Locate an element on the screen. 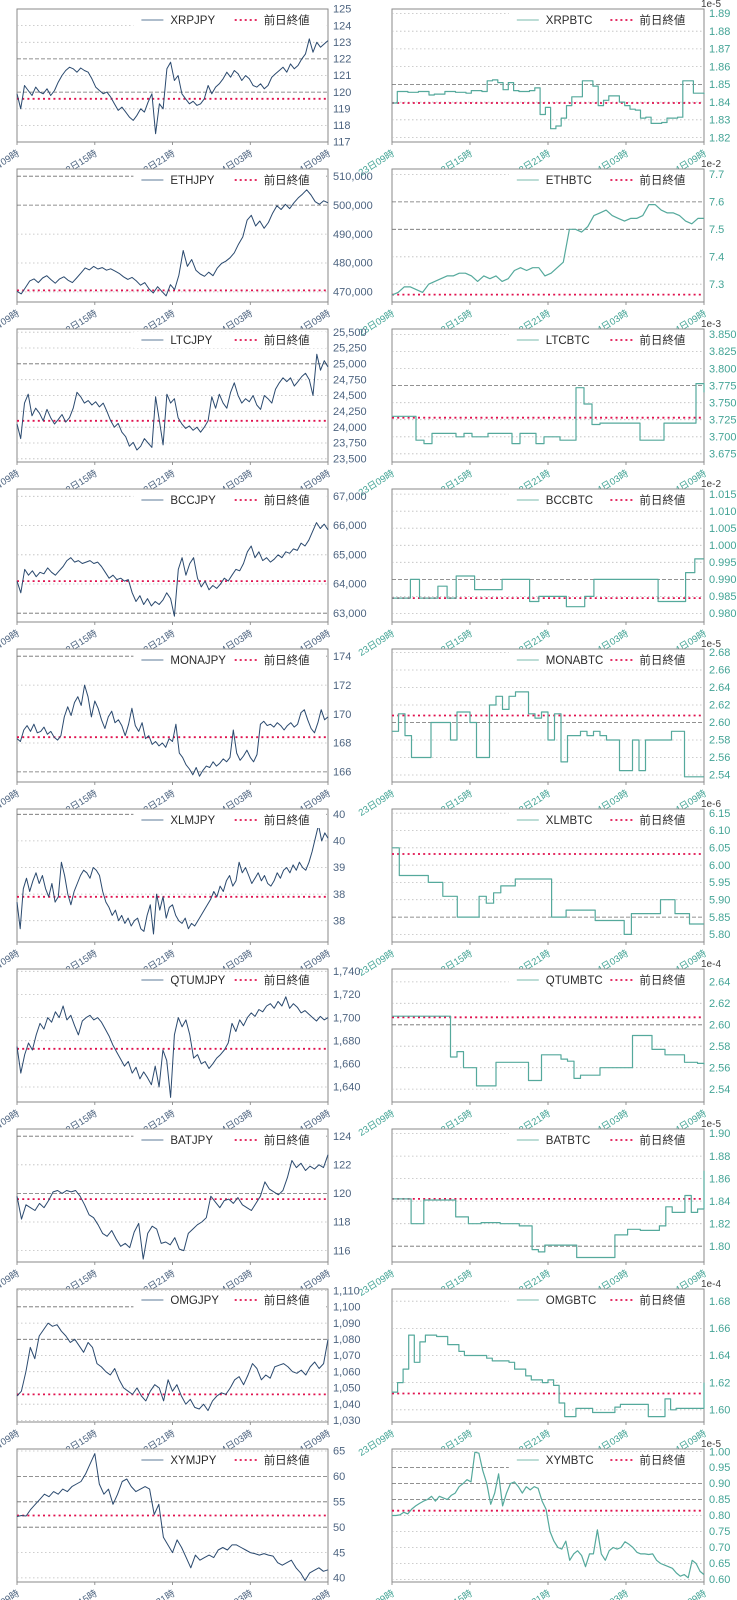  legend-series-label: BCCJPY is located at coordinates (193, 501).